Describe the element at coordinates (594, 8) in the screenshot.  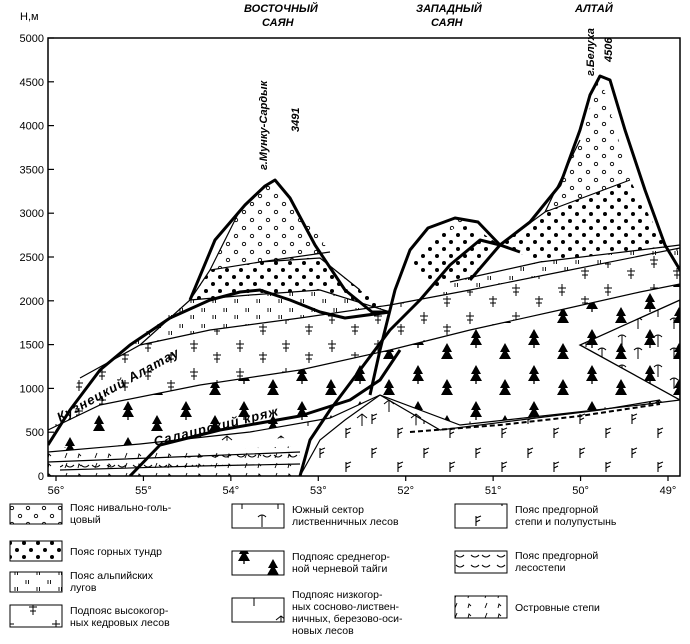
I see `range-altai: АЛТАЙ` at that location.